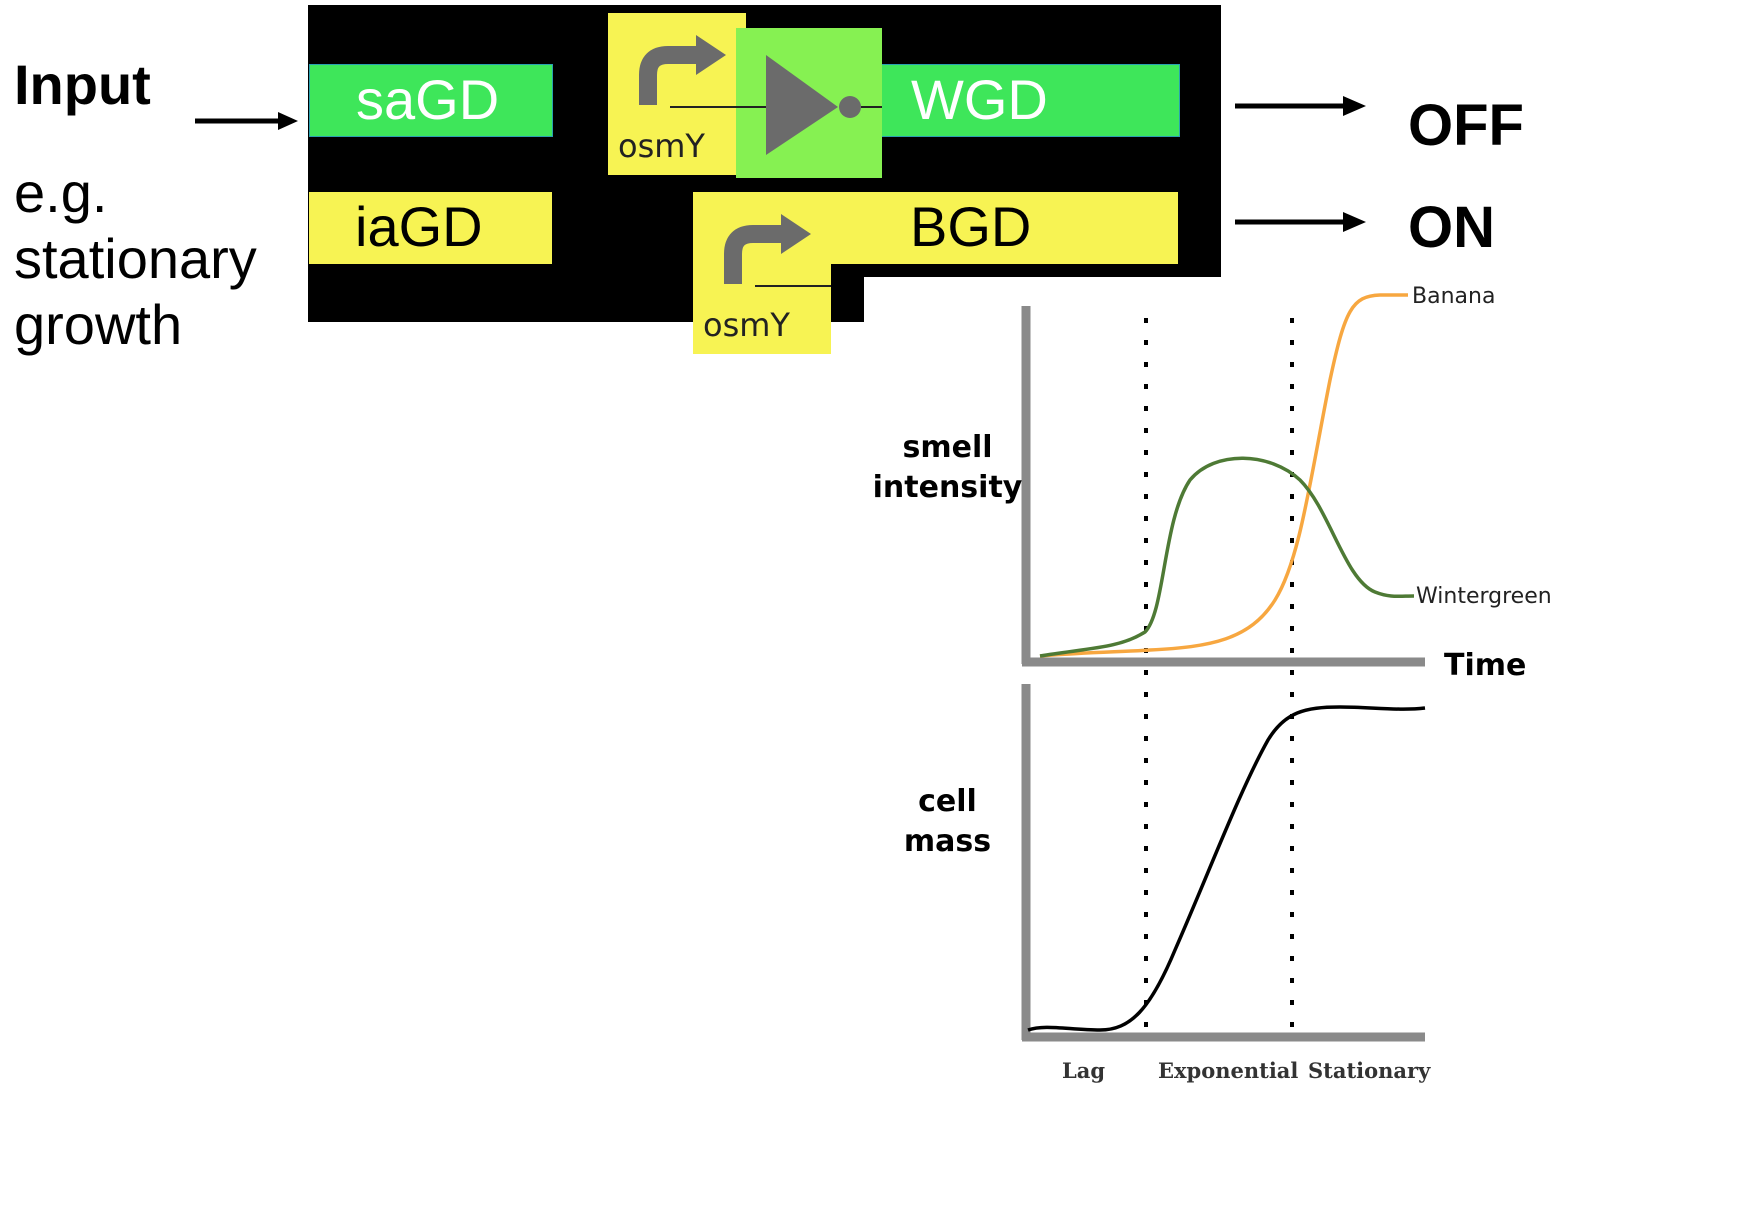 Image resolution: width=1762 pixels, height=1217 pixels. Describe the element at coordinates (1484, 596) in the screenshot. I see `legend-wintergreen: Wintergreen` at that location.